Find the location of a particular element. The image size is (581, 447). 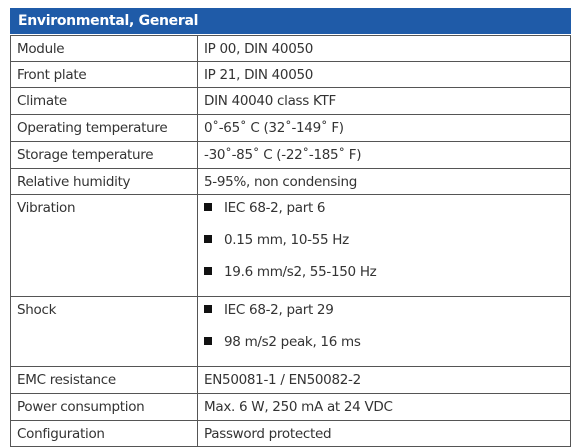

bullet-item: 19.6 mm/s2, 55-150 Hz is located at coordinates (387, 280).